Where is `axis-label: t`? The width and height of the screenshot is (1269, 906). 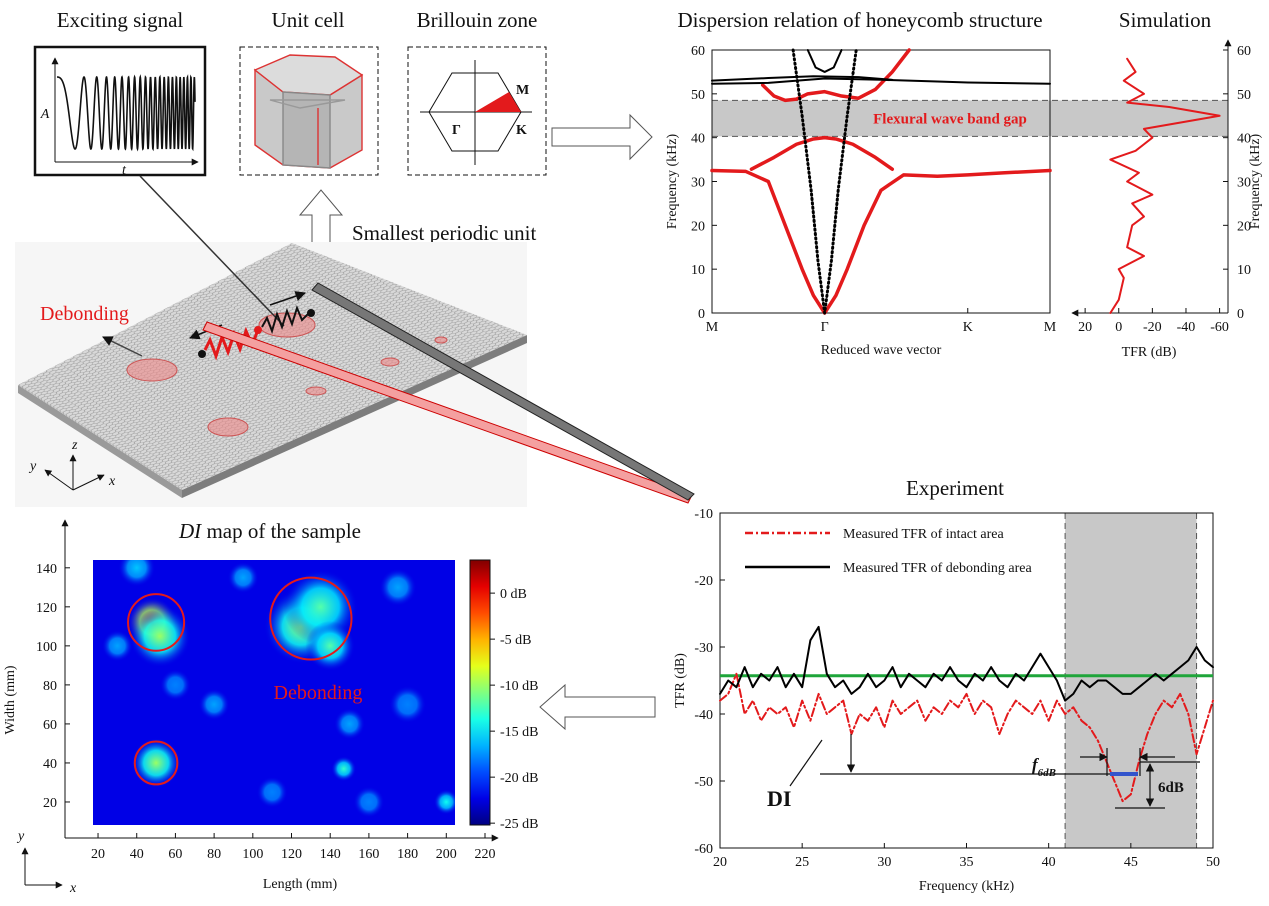 axis-label: t is located at coordinates (124, 170).